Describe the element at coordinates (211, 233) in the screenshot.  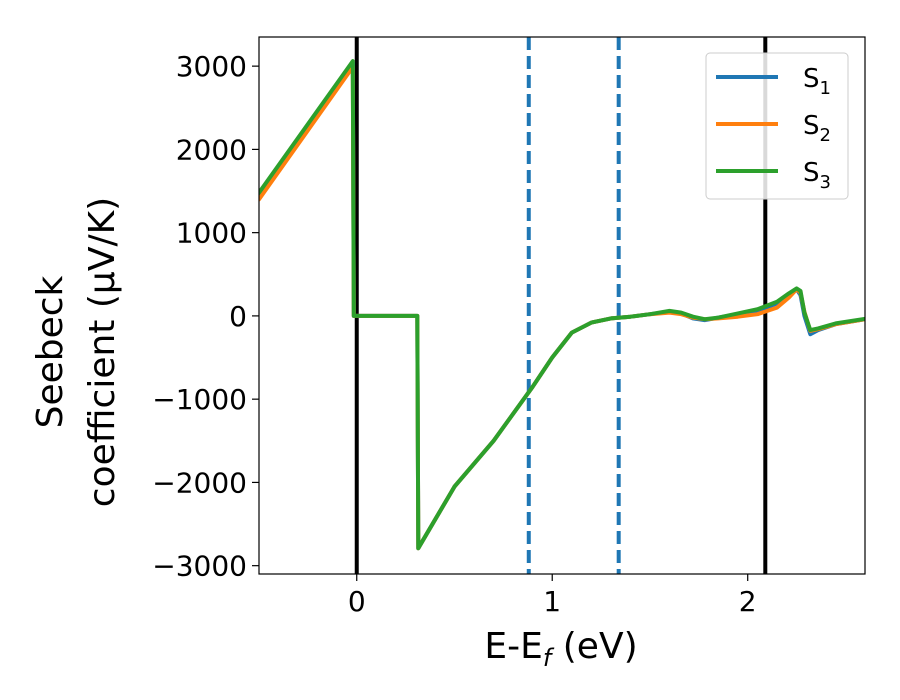
I see `y-tick-label: 1000` at that location.